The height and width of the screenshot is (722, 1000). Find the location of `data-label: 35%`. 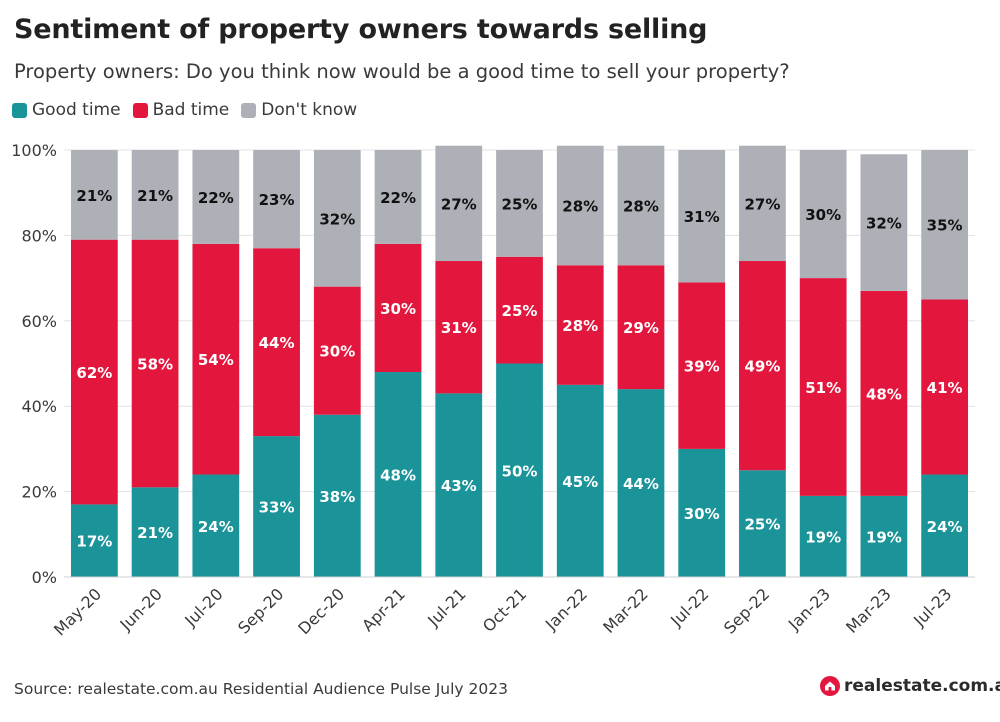

data-label: 35% is located at coordinates (945, 226).